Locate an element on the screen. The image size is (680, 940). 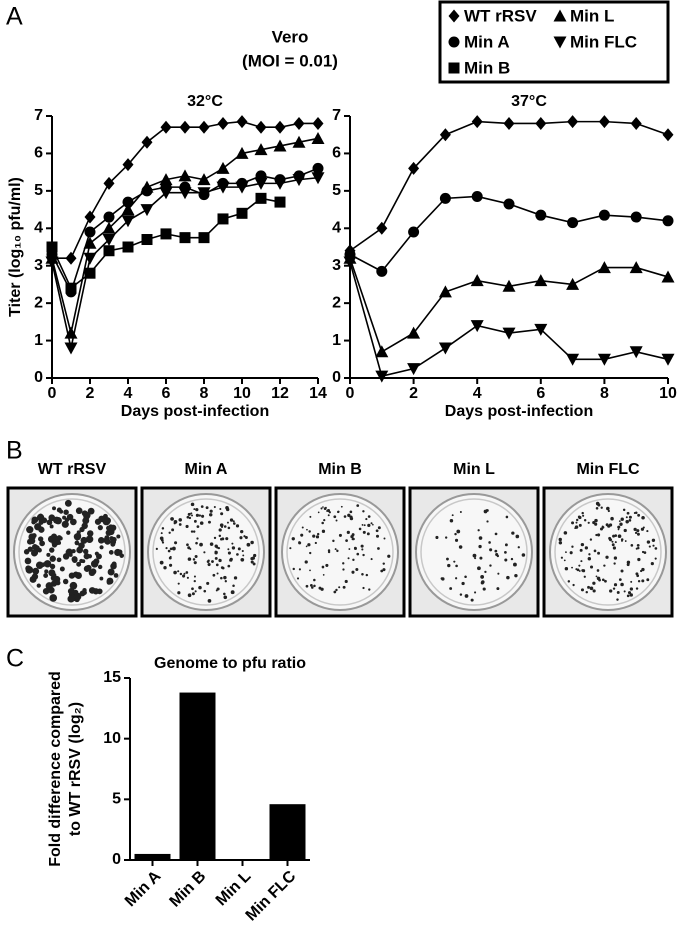
x-tick-label: 8 is located at coordinates (204, 393).